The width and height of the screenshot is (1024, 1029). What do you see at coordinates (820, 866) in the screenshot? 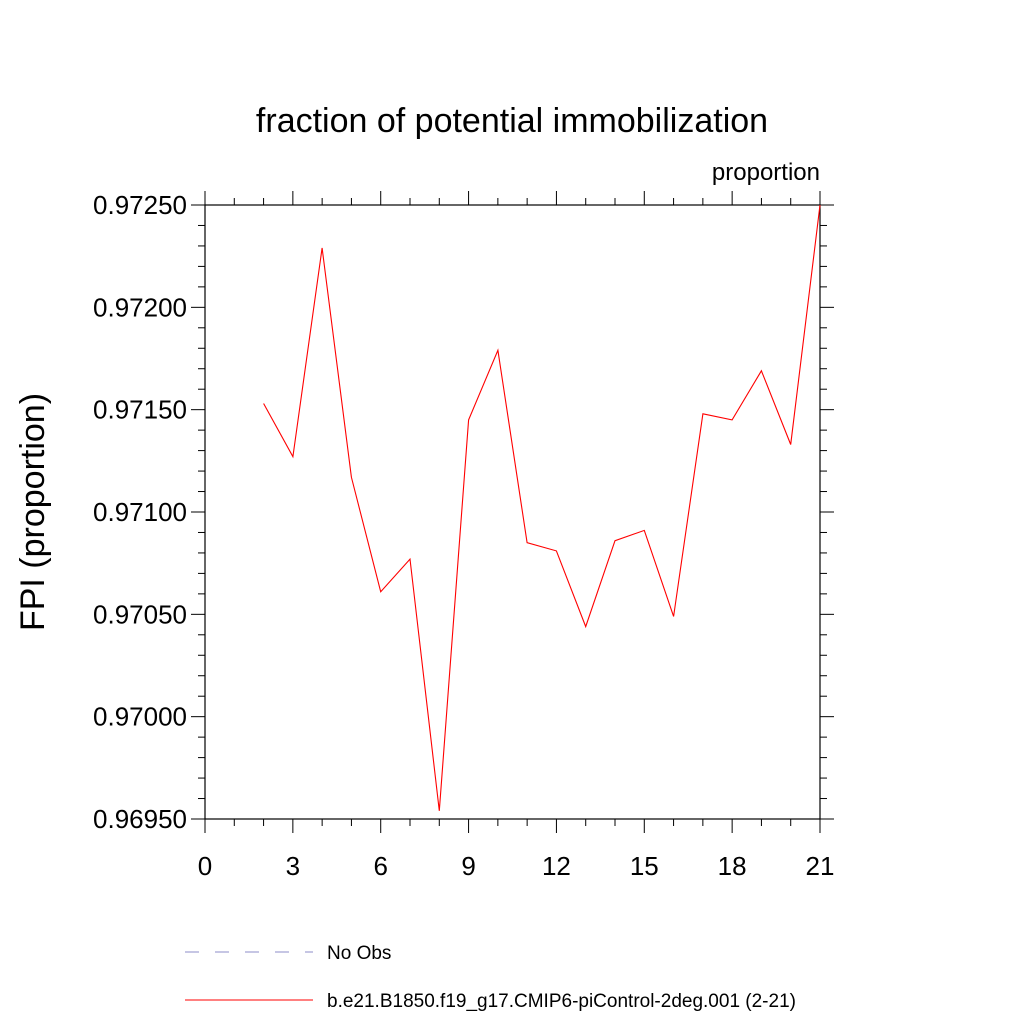
I see `x-tick-label: 21` at bounding box center [820, 866].